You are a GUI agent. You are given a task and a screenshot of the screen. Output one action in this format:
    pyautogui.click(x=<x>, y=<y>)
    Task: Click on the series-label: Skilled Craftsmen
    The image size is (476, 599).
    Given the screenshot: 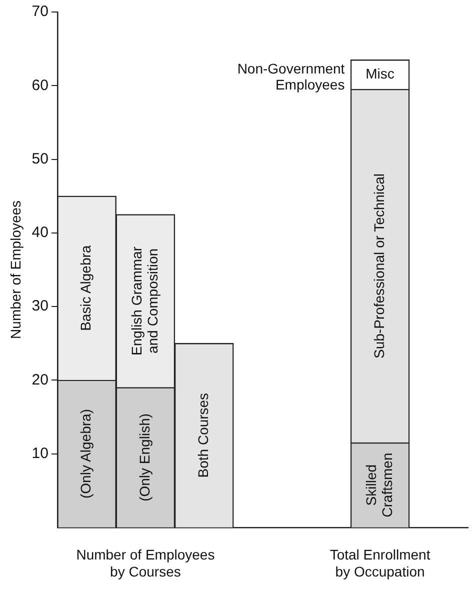 What is the action you would take?
    pyautogui.click(x=378, y=485)
    